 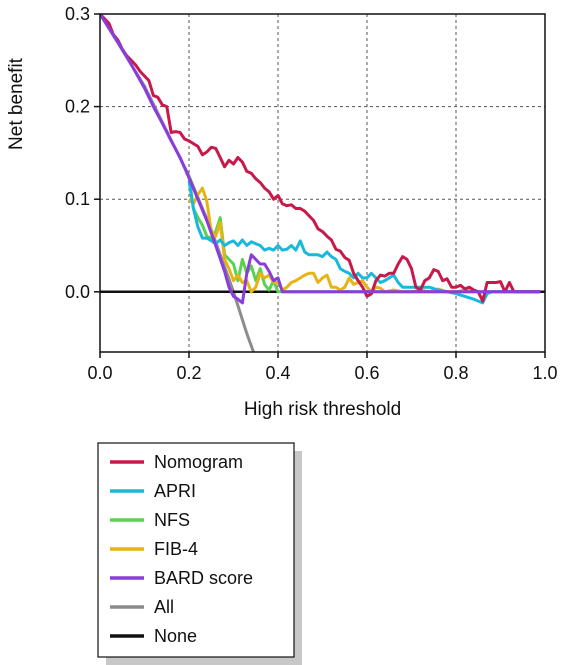 What do you see at coordinates (99, 373) in the screenshot?
I see `x-tick-label: 0.0` at bounding box center [99, 373].